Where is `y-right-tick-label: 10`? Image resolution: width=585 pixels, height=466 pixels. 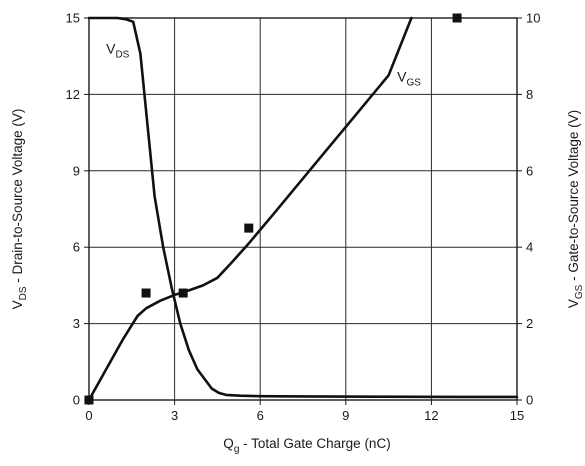
y-right-tick-label: 10 is located at coordinates (533, 18).